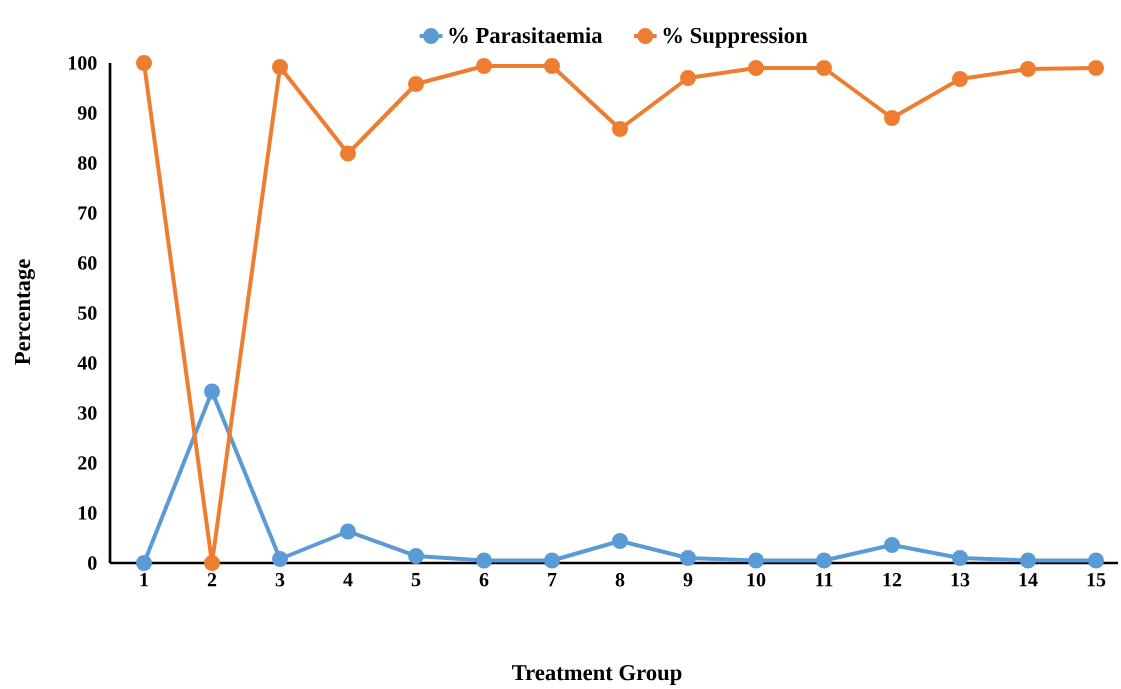 This screenshot has width=1121, height=689. Describe the element at coordinates (87, 313) in the screenshot. I see `y-tick-label: 50` at that location.